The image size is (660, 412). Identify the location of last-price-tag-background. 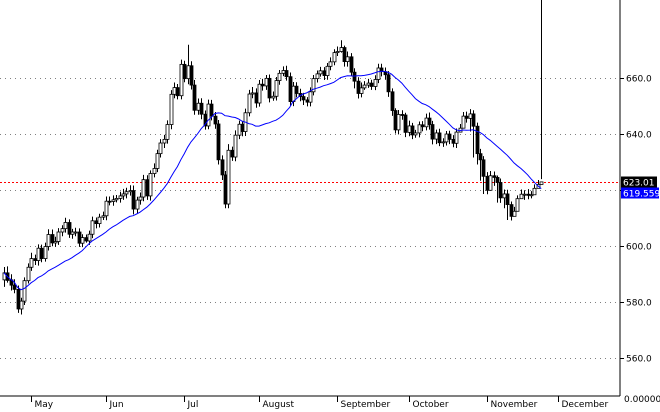
(639, 182).